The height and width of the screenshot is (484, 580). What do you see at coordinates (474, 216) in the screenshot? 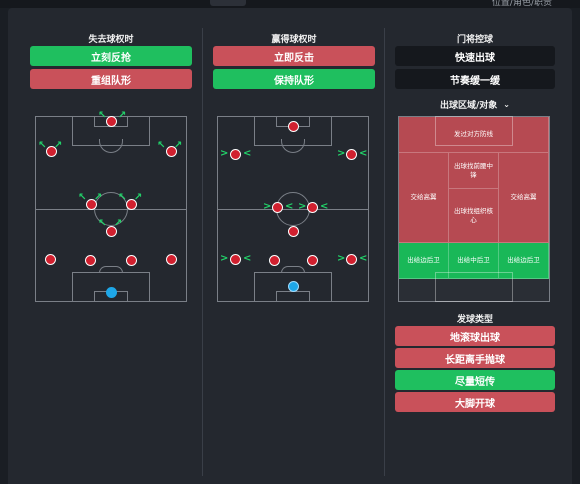
I see `zone-center-mid: 出球找组织核心` at bounding box center [474, 216].